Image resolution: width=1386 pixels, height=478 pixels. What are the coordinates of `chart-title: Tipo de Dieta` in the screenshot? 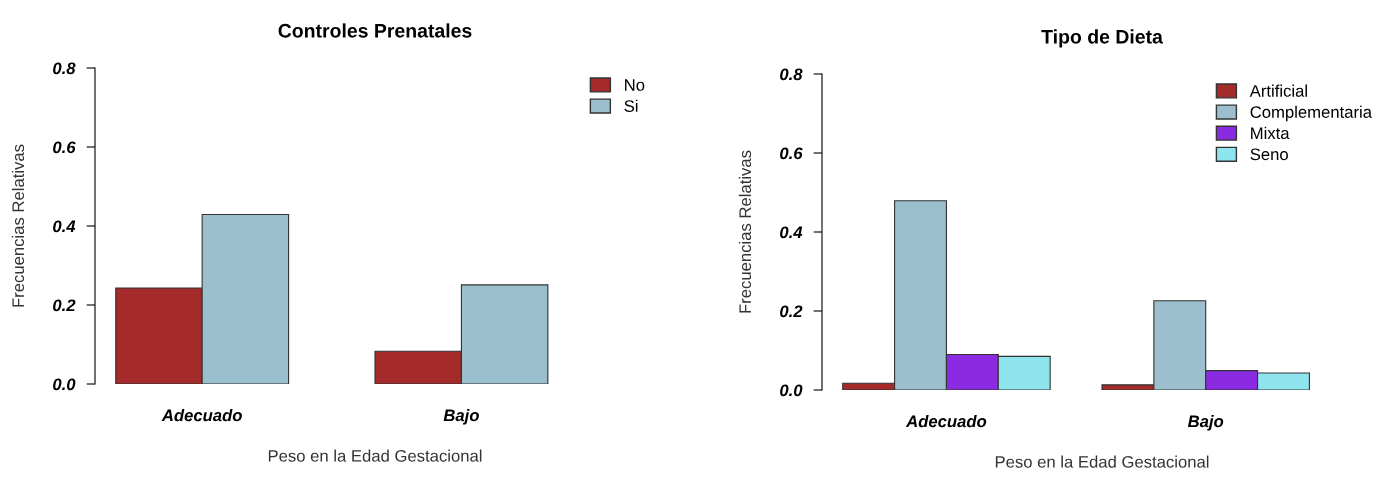 It's located at (1102, 38).